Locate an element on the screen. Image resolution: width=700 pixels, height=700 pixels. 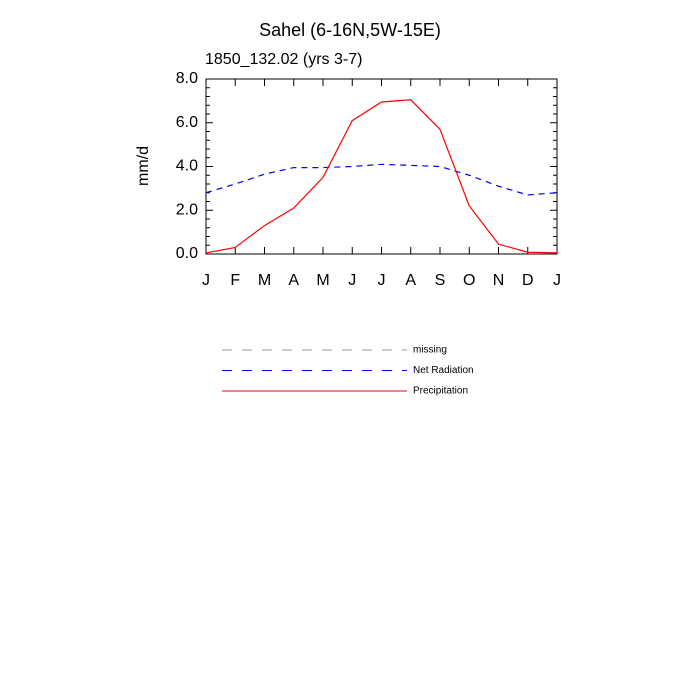
y-tick-label: 4.0 is located at coordinates (187, 166).